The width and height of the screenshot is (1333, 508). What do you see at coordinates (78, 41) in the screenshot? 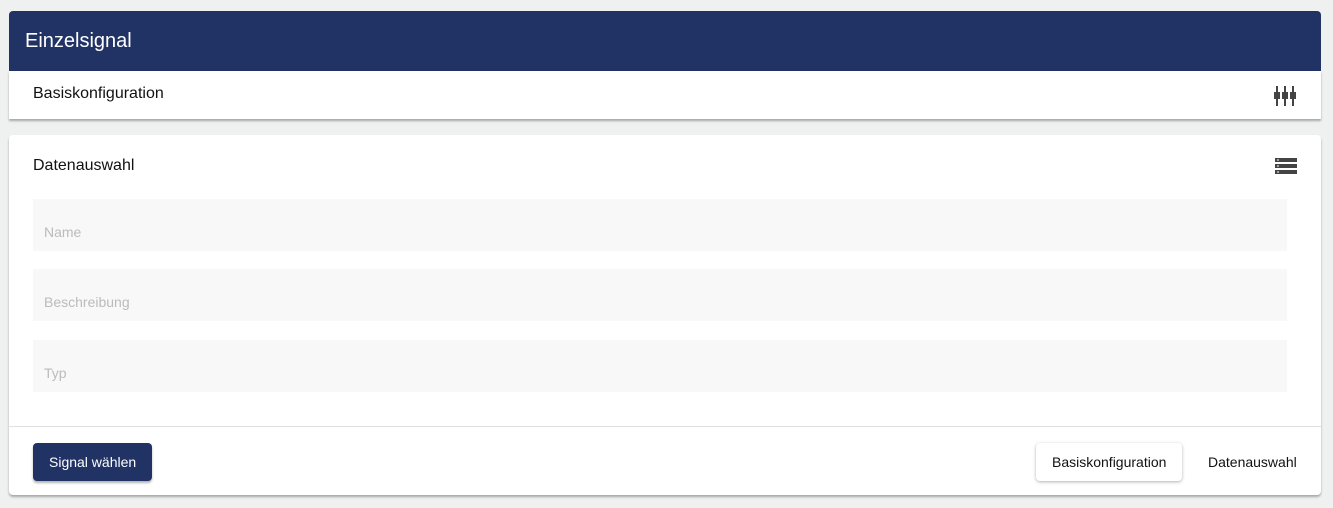
I see `page-title: Einzelsignal` at bounding box center [78, 41].